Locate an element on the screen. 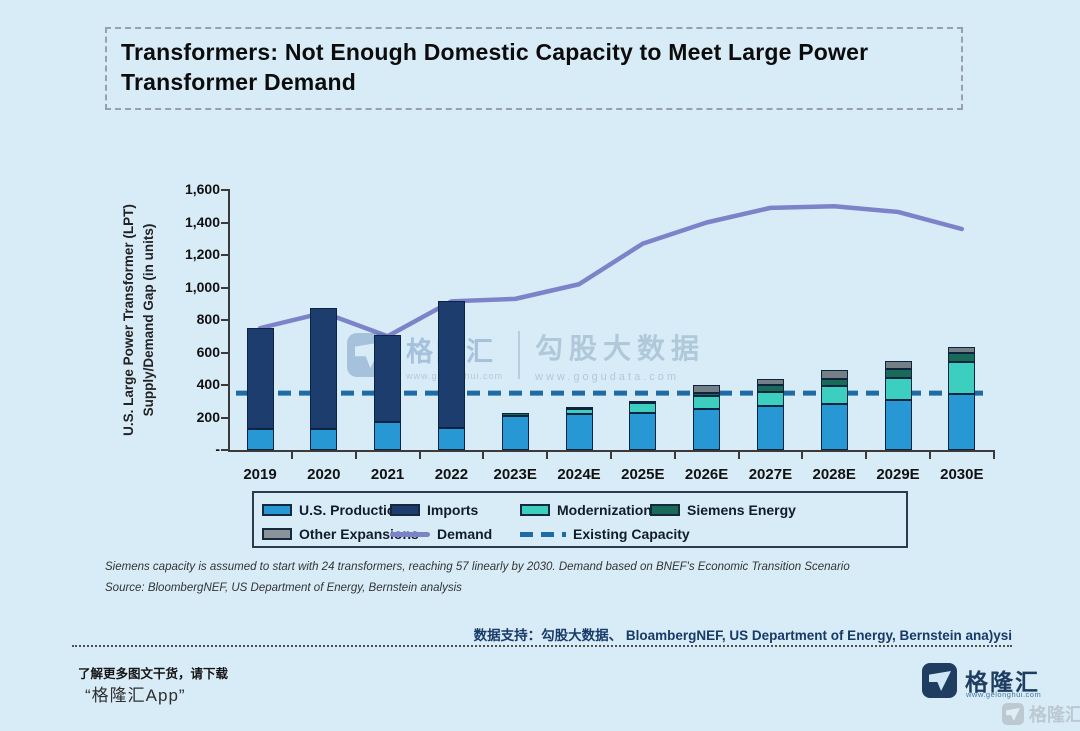 The width and height of the screenshot is (1080, 731). watermark-brand: 勾股大数据 is located at coordinates (620, 348).